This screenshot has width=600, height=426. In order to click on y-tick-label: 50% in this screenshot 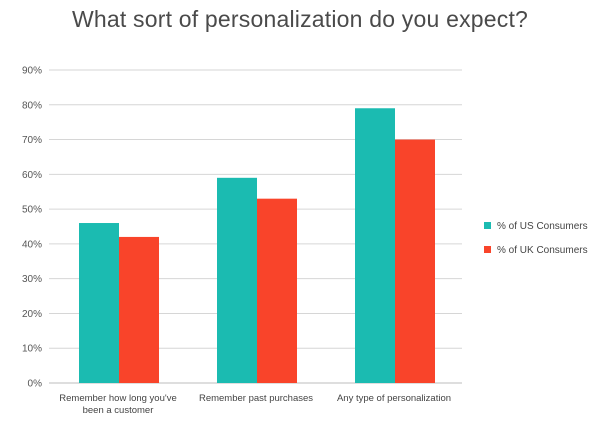, I will do `click(32, 210)`.